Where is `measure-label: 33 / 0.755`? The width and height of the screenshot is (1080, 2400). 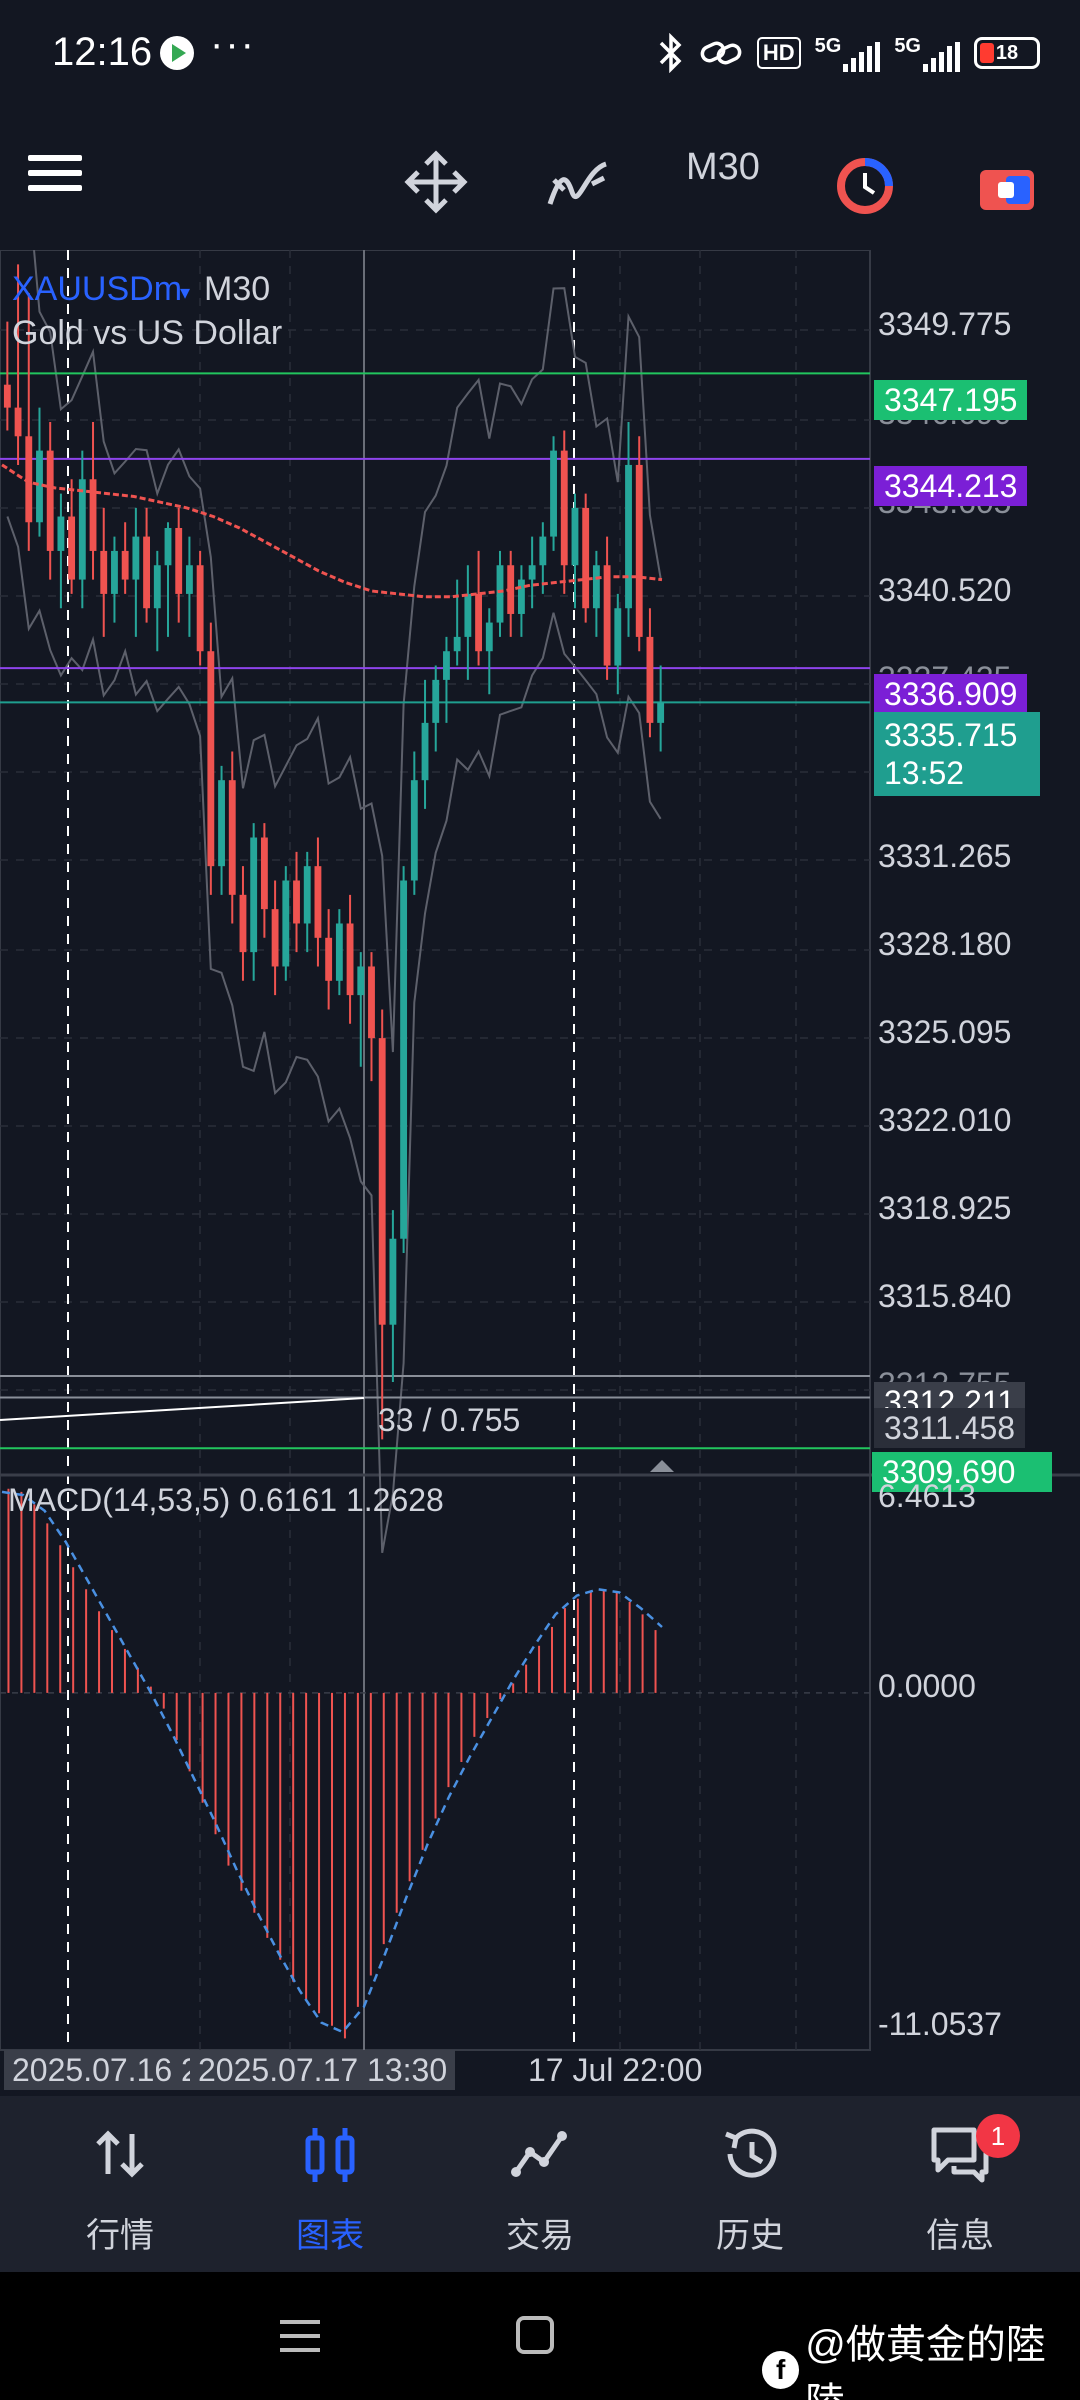
measure-label: 33 / 0.755 is located at coordinates (449, 1420).